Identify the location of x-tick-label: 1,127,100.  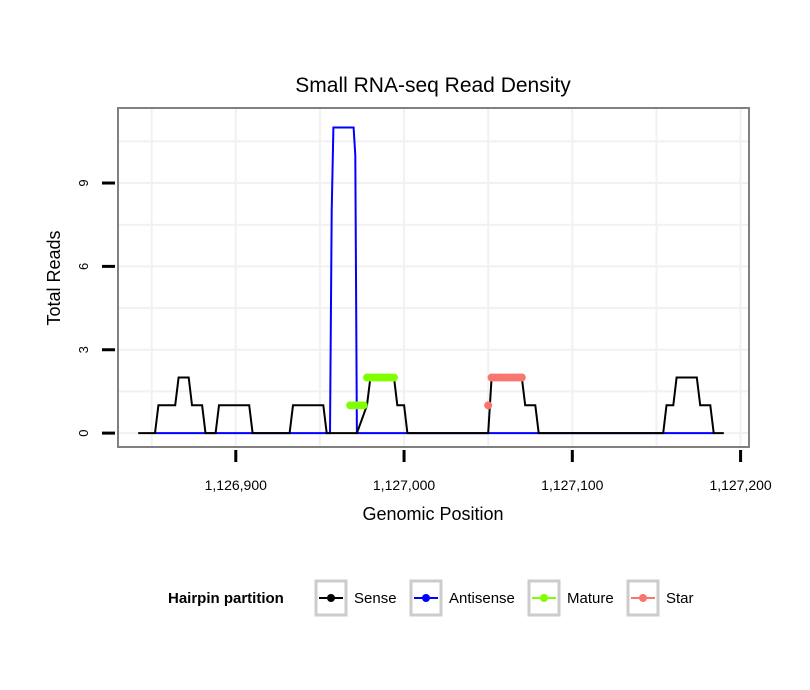
(572, 485).